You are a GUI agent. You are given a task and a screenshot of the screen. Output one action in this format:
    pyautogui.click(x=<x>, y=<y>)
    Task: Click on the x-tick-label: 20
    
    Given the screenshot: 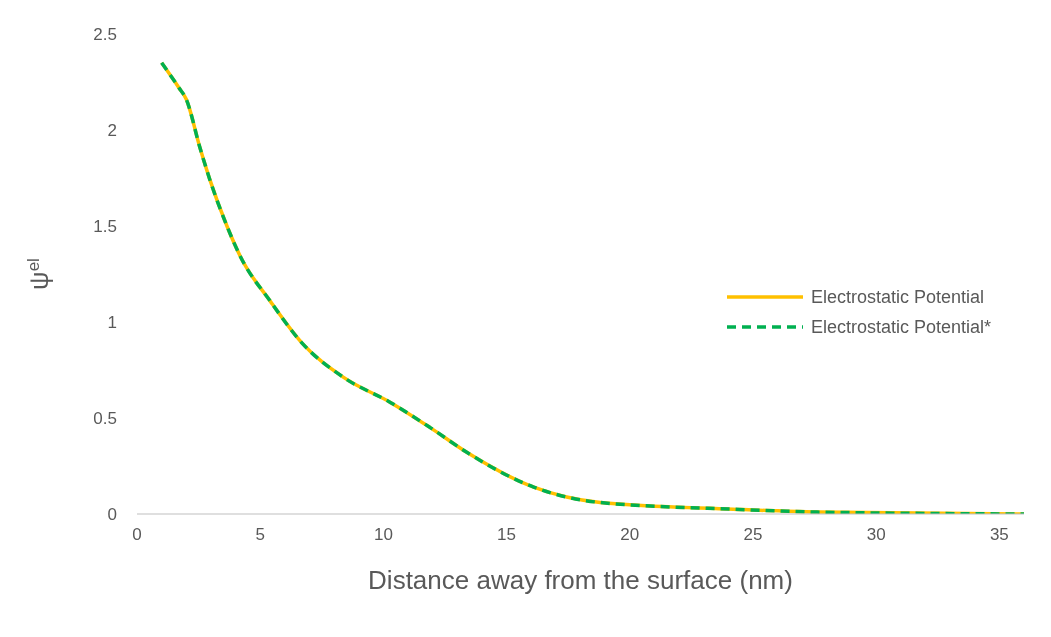 What is the action you would take?
    pyautogui.click(x=630, y=535)
    